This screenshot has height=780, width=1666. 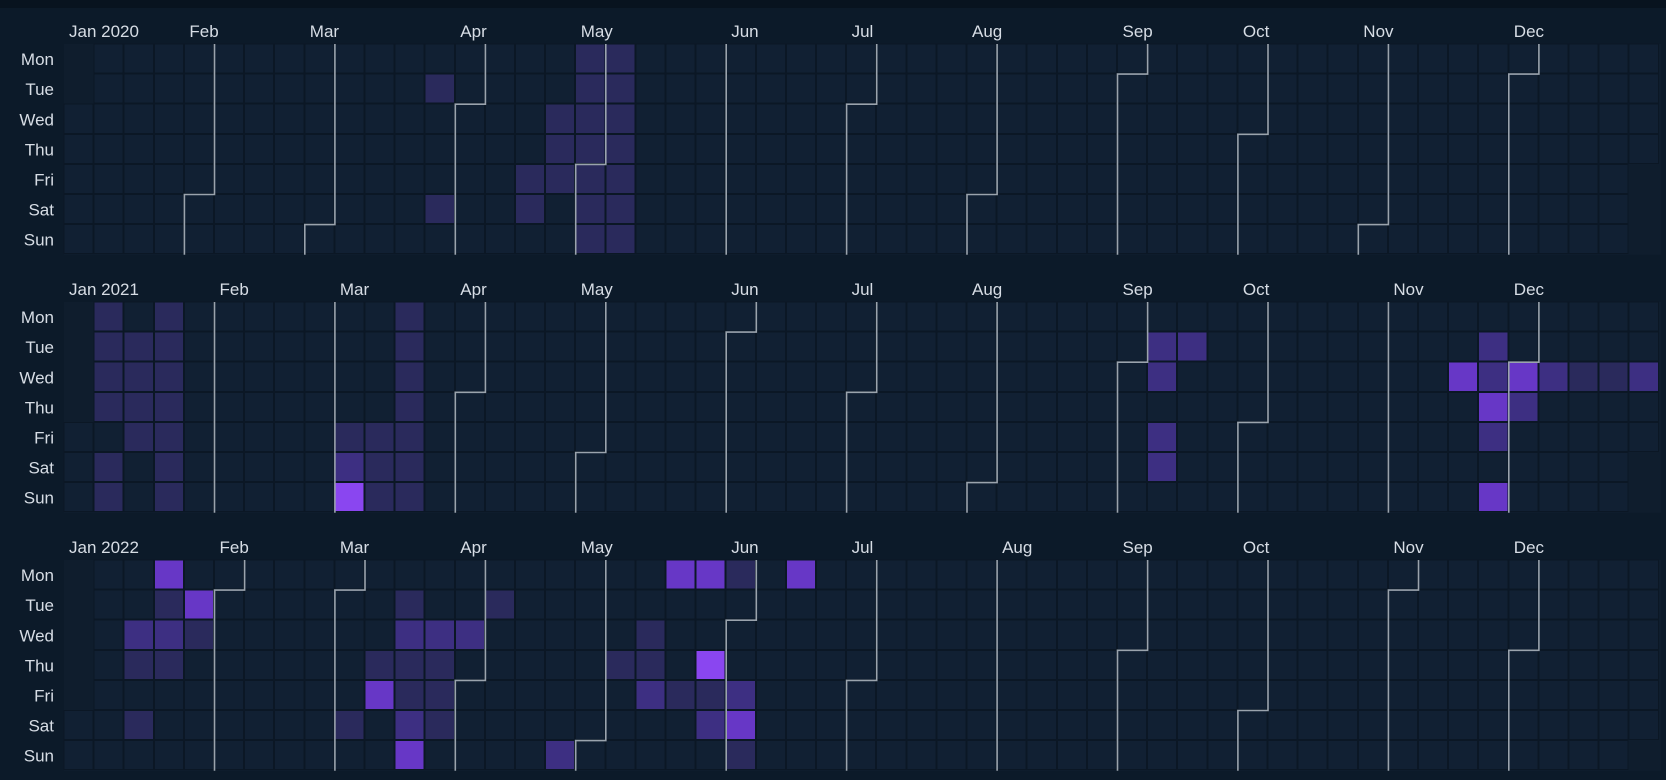 I want to click on month-label-2020-01: Jan 2020, so click(x=104, y=31).